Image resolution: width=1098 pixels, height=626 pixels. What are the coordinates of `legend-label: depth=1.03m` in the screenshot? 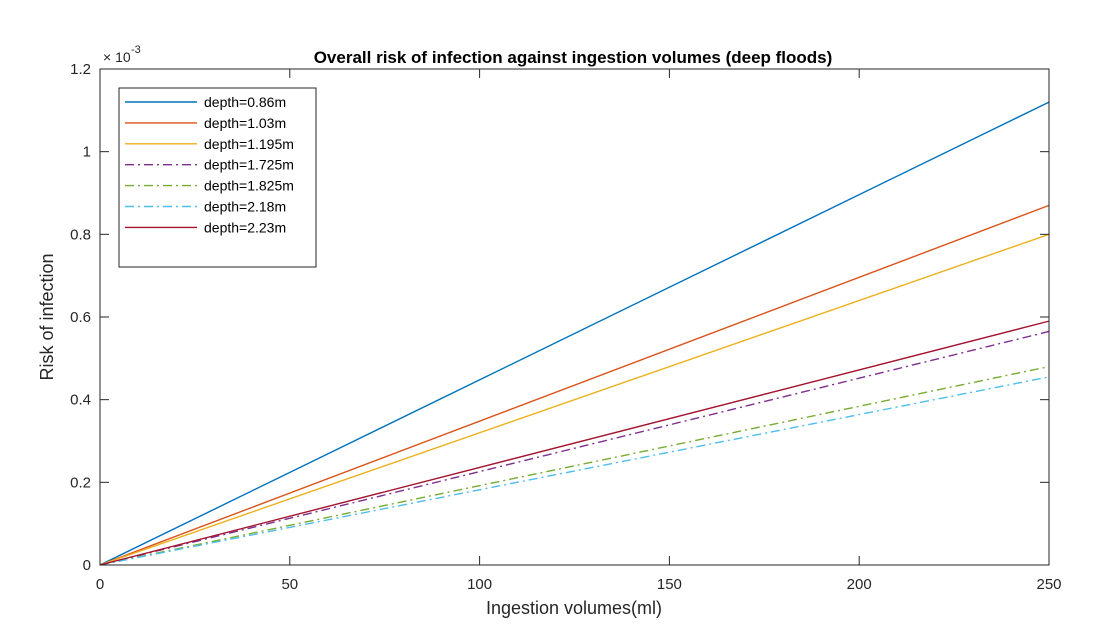 It's located at (245, 123).